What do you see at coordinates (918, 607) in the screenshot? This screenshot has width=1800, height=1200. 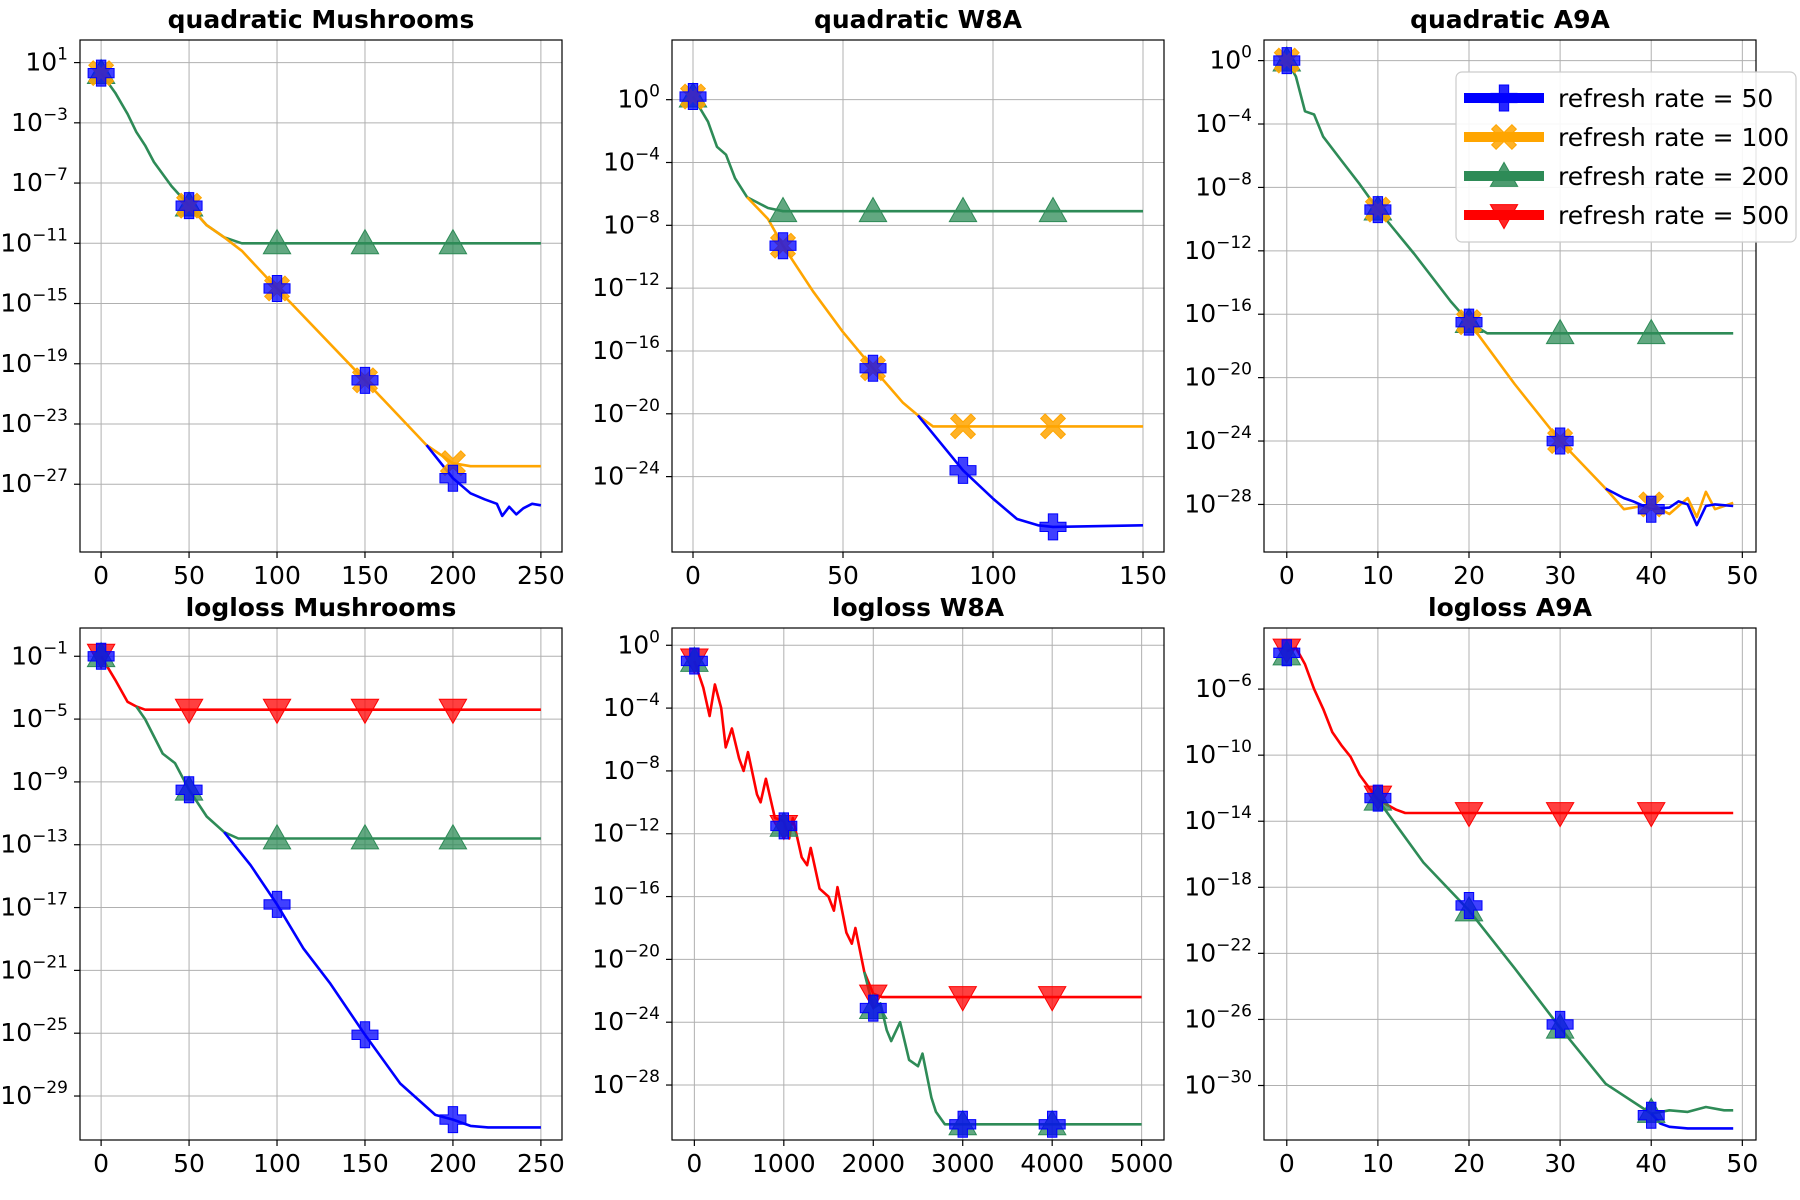 I see `panel-title: logloss W8A` at bounding box center [918, 607].